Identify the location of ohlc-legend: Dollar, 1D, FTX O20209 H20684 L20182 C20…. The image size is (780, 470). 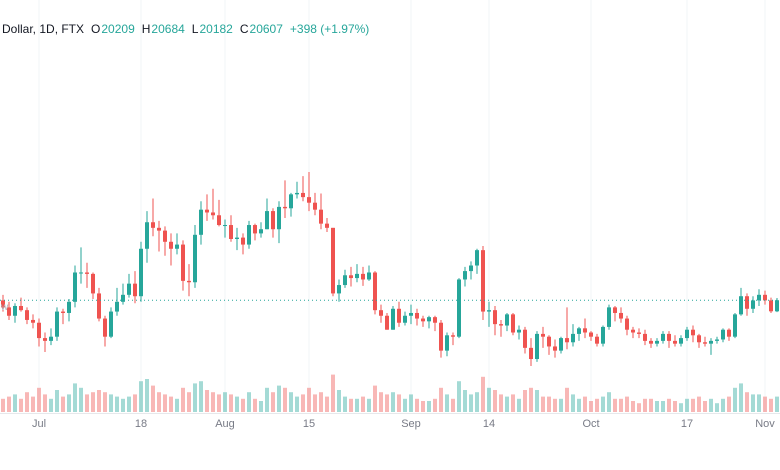
(185, 29).